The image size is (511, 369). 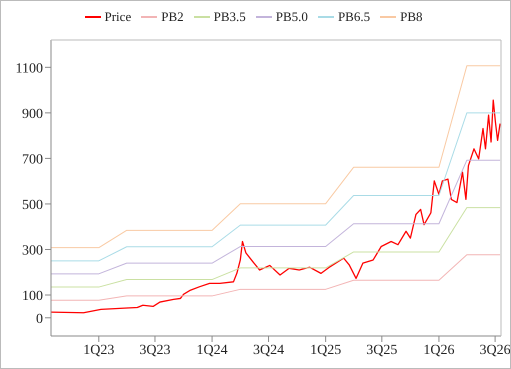 I want to click on legend-label: PB8, so click(x=411, y=17).